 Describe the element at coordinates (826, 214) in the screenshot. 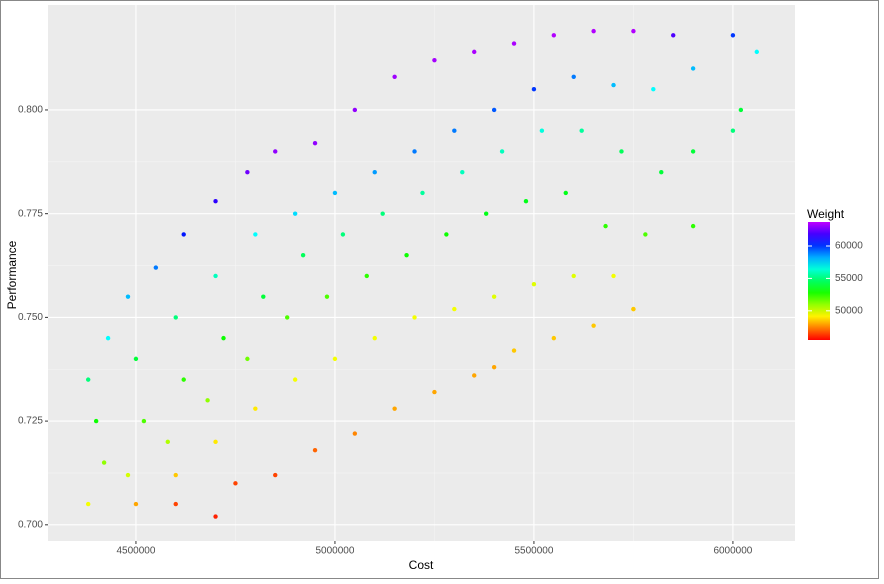

I see `legend-title: Weight` at that location.